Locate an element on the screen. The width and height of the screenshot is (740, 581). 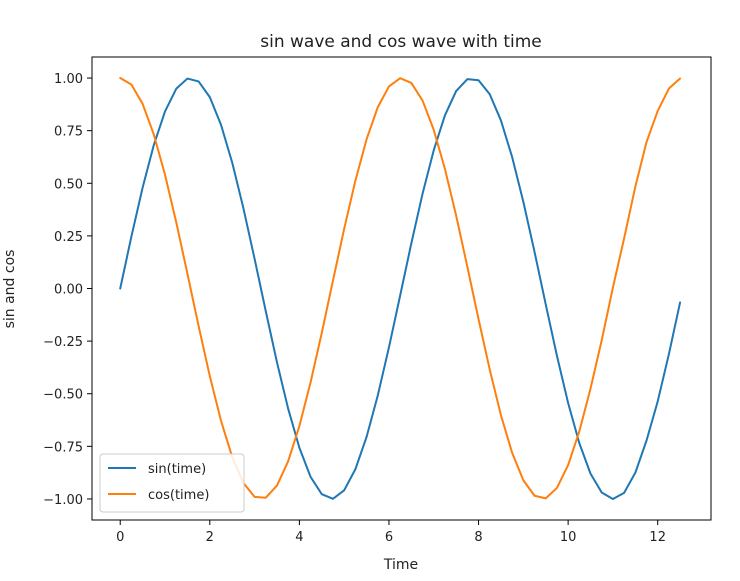
y-axis: 1.00 0.75 0.50 0.25 0.00 −0.25 −0.50 −0.75 −1.00 is located at coordinates (67, 290).